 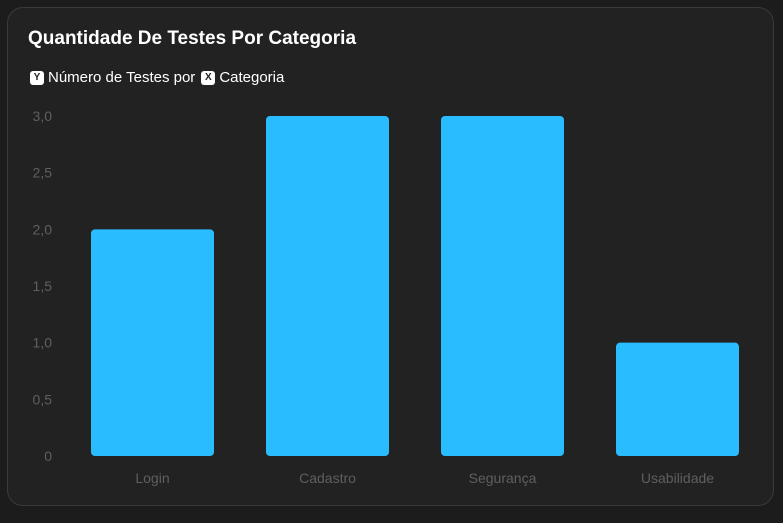 What do you see at coordinates (502, 286) in the screenshot?
I see `bar-segurança` at bounding box center [502, 286].